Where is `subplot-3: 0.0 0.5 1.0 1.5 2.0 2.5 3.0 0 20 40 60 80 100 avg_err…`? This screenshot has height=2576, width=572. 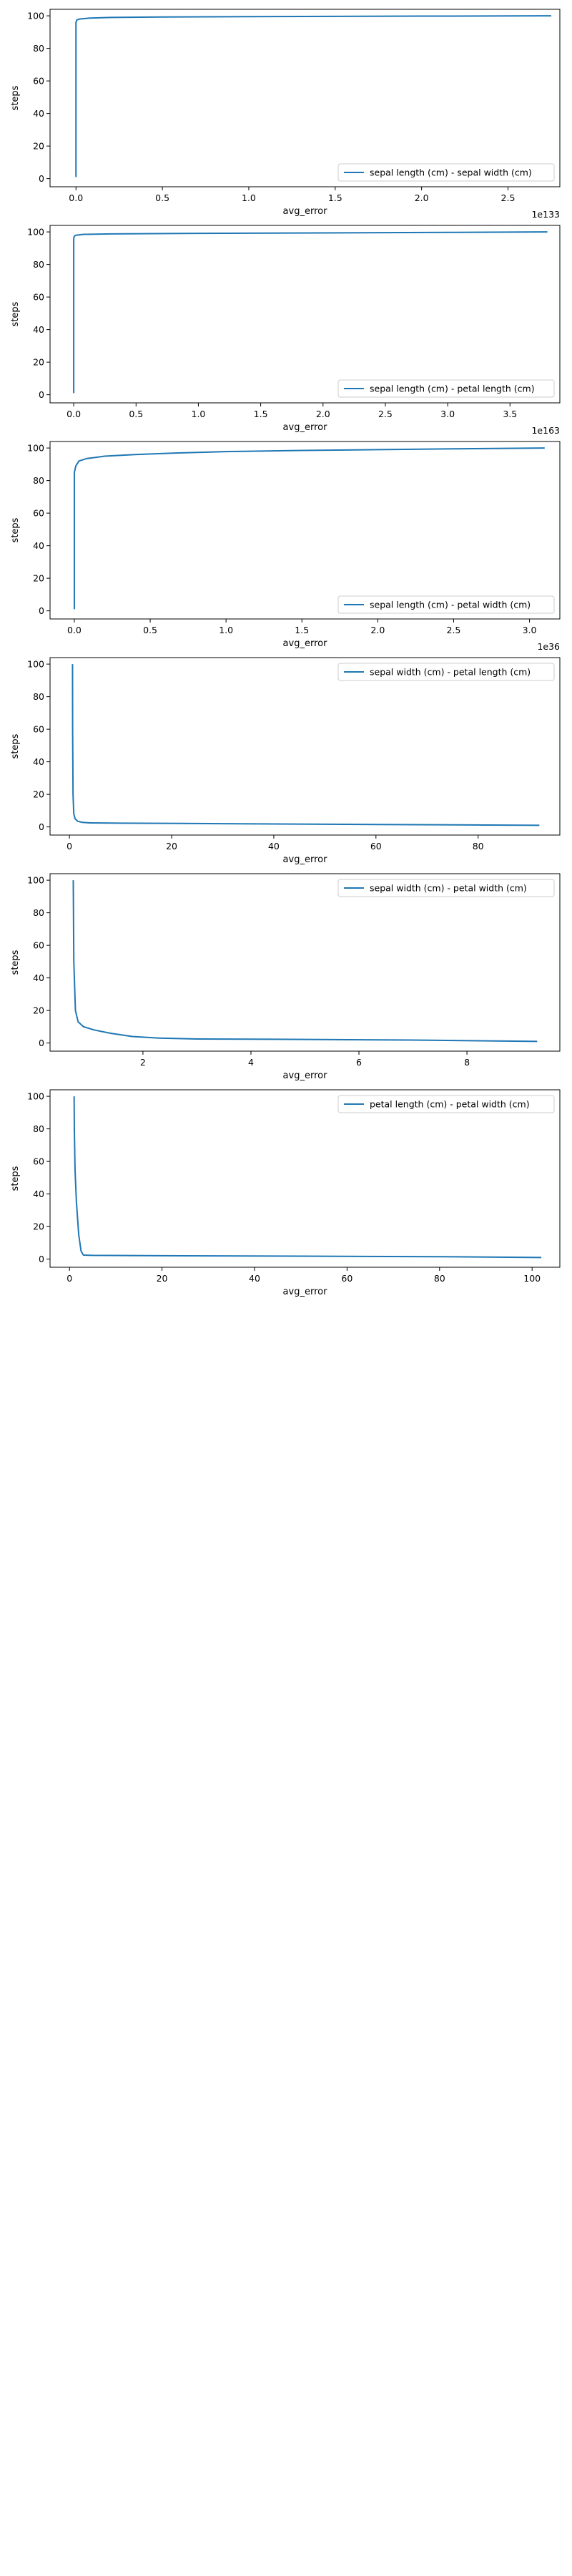
subplot-3: 0.0 0.5 1.0 1.5 2.0 2.5 3.0 0 20 40 60 80 100 avg_err… is located at coordinates (285, 546).